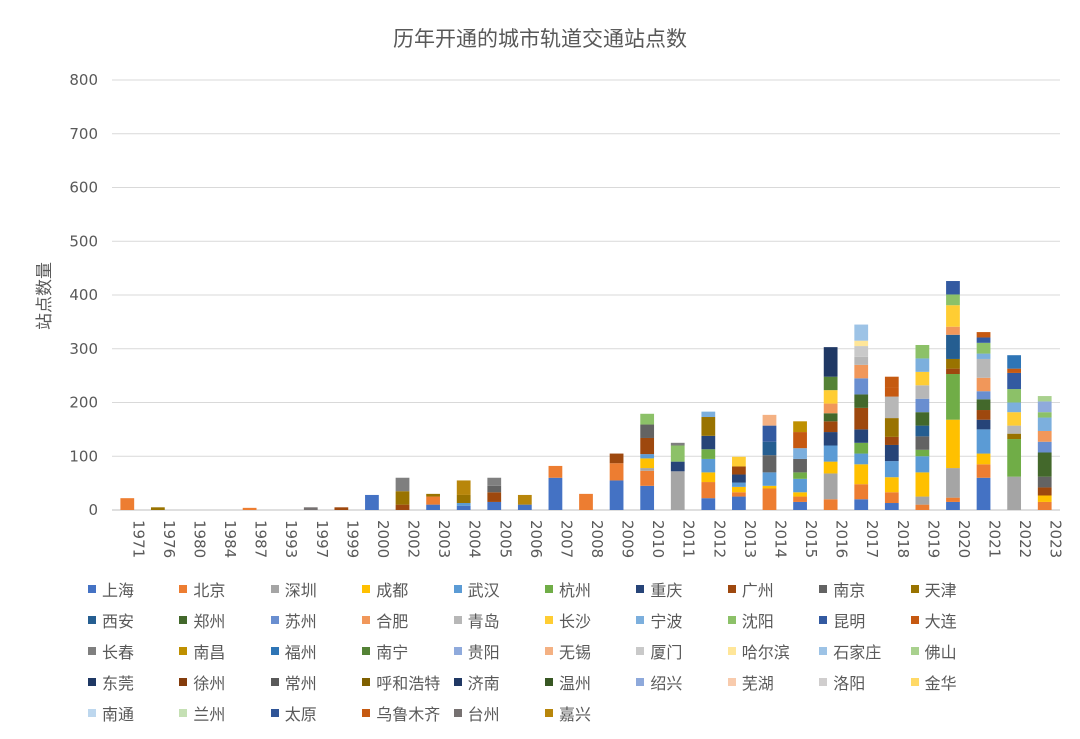 This screenshot has width=1080, height=739. What do you see at coordinates (903, 539) in the screenshot?
I see `x-tick-label: 2018` at bounding box center [903, 539].